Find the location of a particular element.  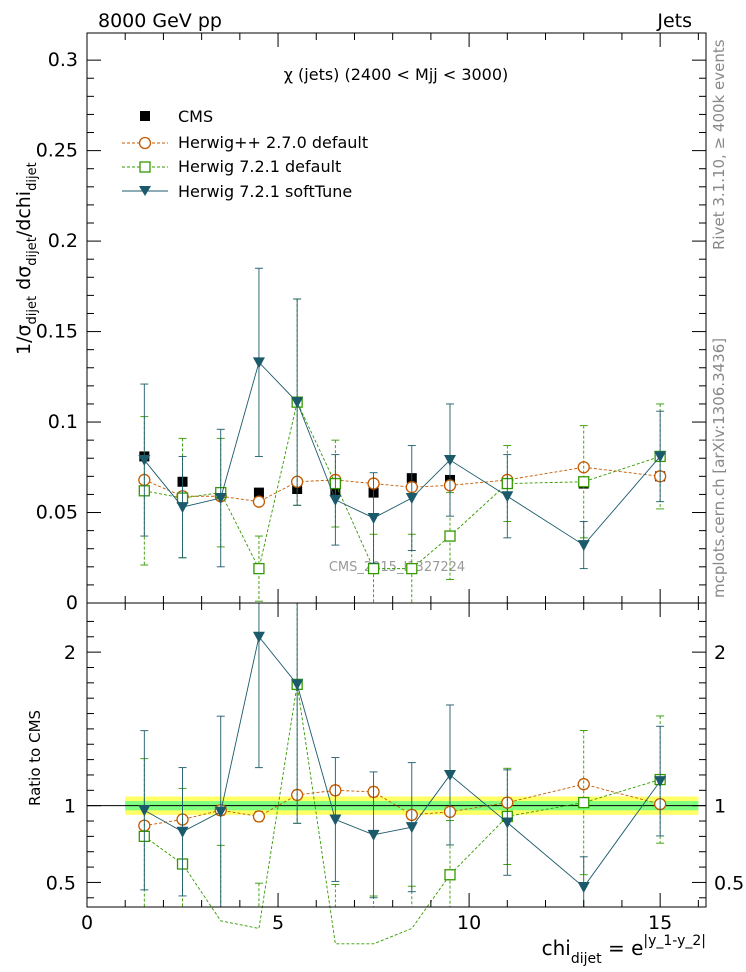

legend-label-herwig7-default: Herwig 7.2.1 default is located at coordinates (259, 166).